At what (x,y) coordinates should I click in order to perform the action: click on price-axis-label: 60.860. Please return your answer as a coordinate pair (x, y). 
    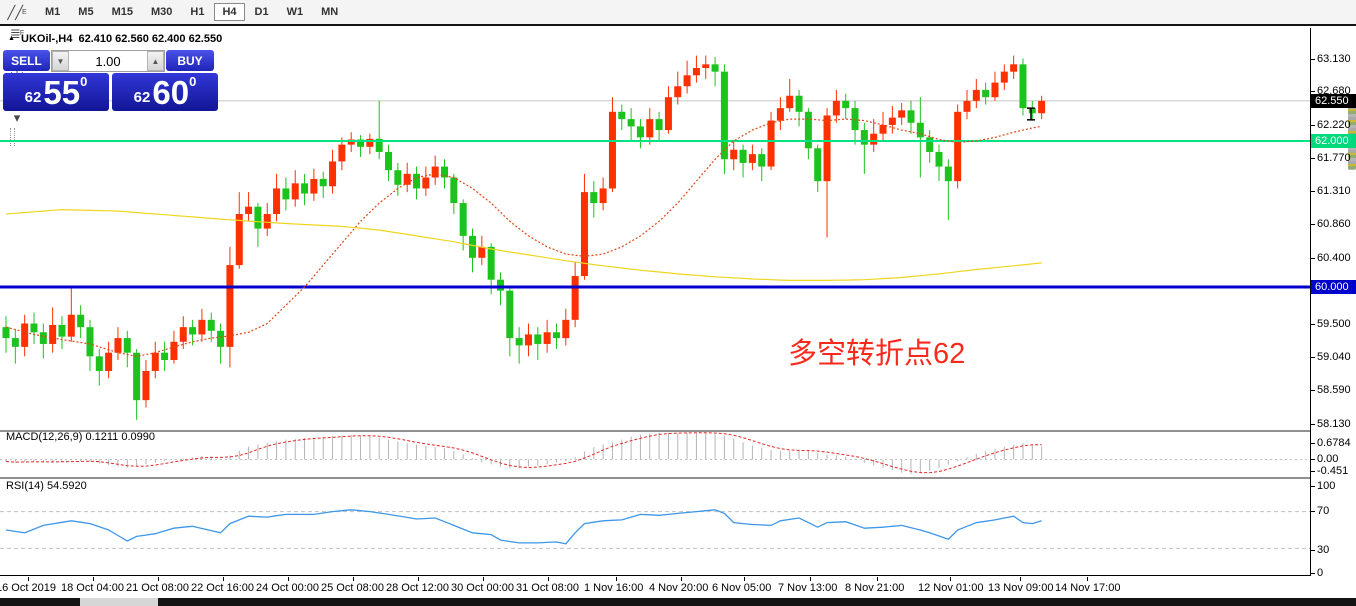
    Looking at the image, I should click on (1334, 224).